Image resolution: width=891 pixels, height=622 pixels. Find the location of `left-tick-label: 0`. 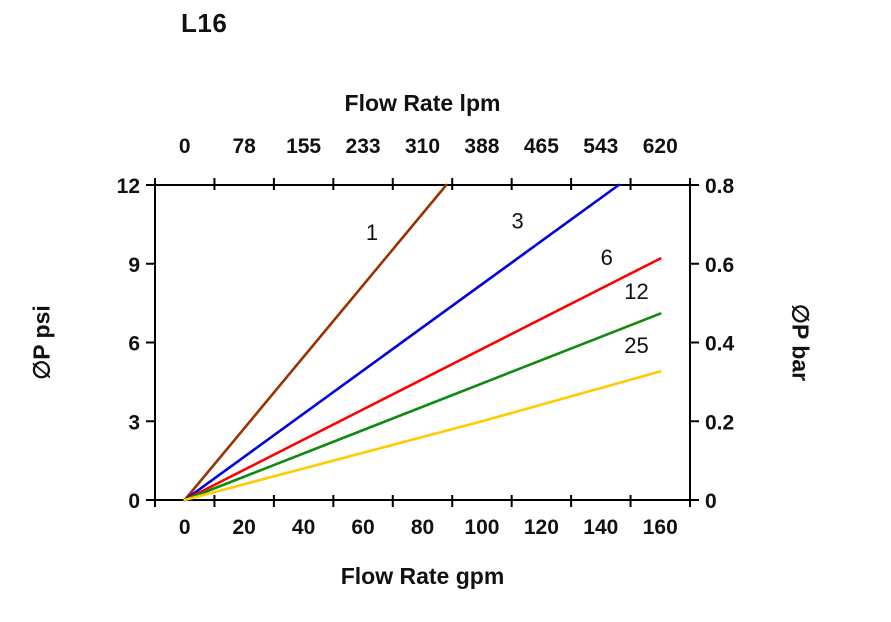

left-tick-label: 0 is located at coordinates (134, 501).